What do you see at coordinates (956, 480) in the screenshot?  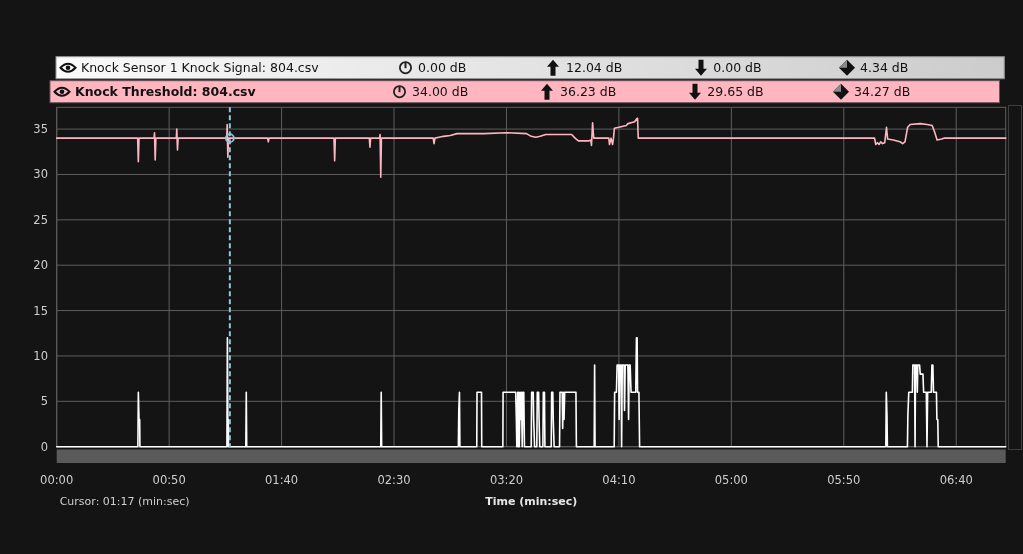 I see `x-tick-label: 06:40` at bounding box center [956, 480].